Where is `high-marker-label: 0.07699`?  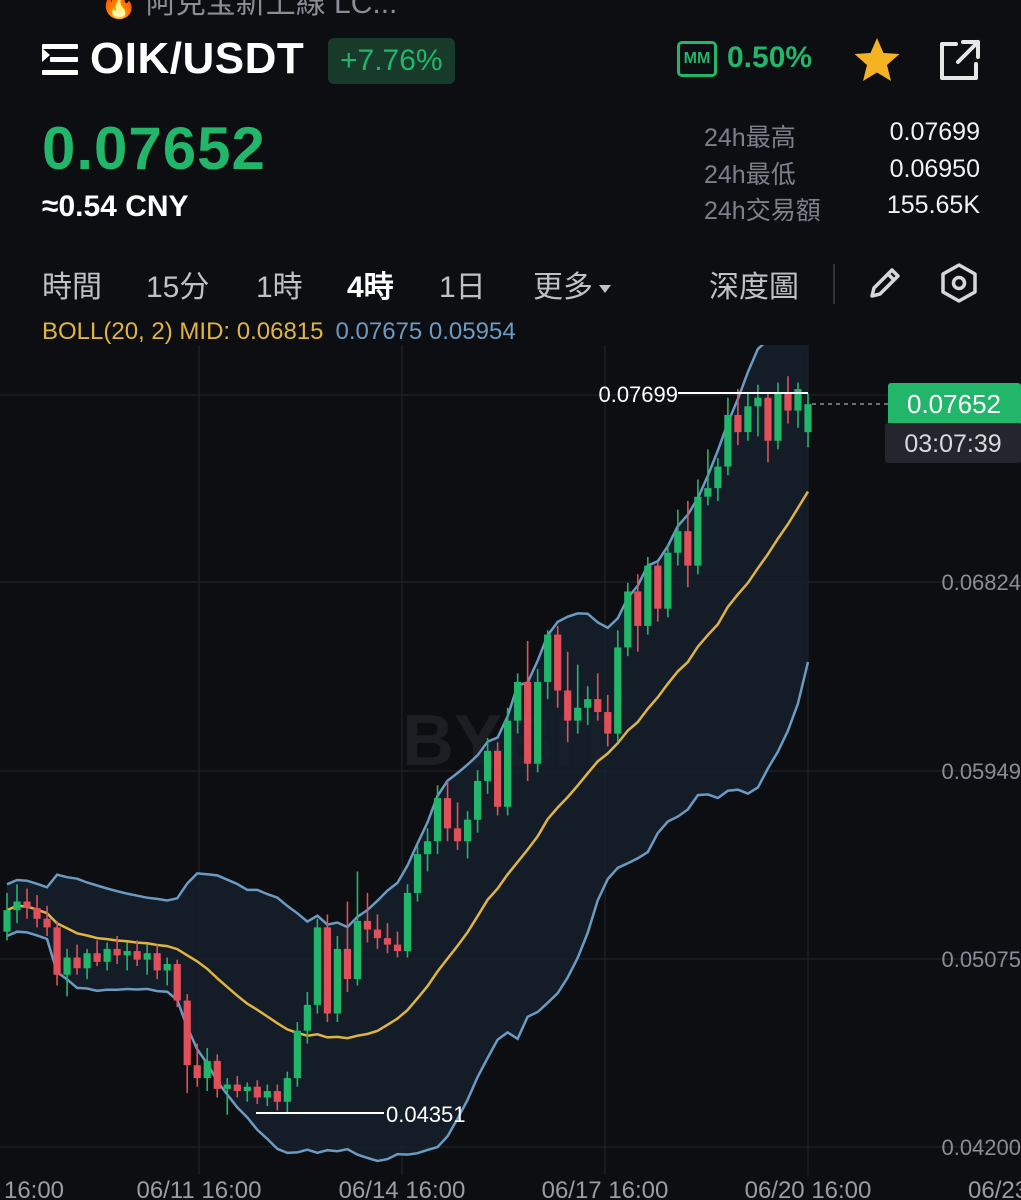 high-marker-label: 0.07699 is located at coordinates (638, 394).